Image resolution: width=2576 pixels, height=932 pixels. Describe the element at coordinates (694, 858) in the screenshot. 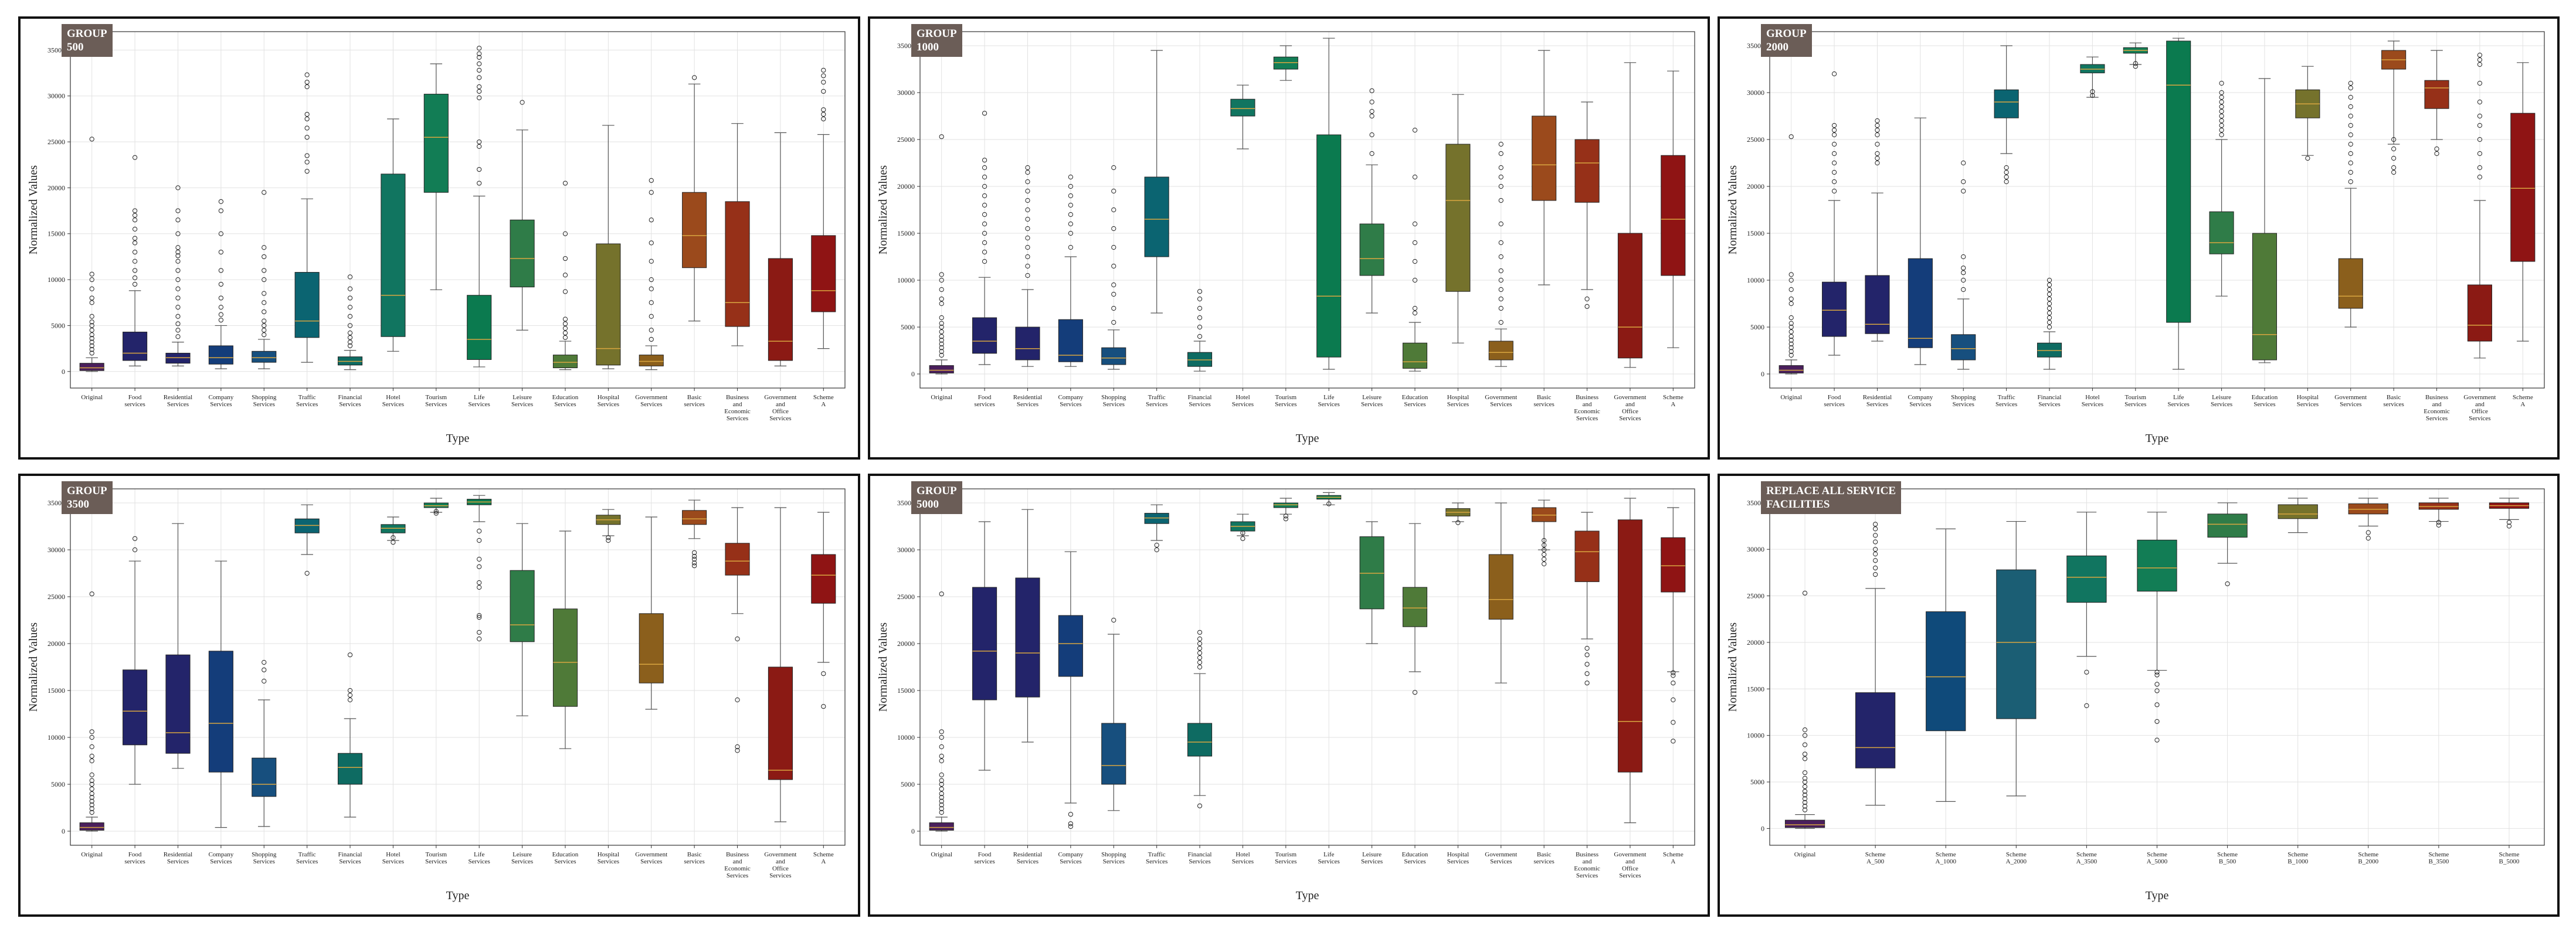

I see `x-tick-label: Basic services` at that location.